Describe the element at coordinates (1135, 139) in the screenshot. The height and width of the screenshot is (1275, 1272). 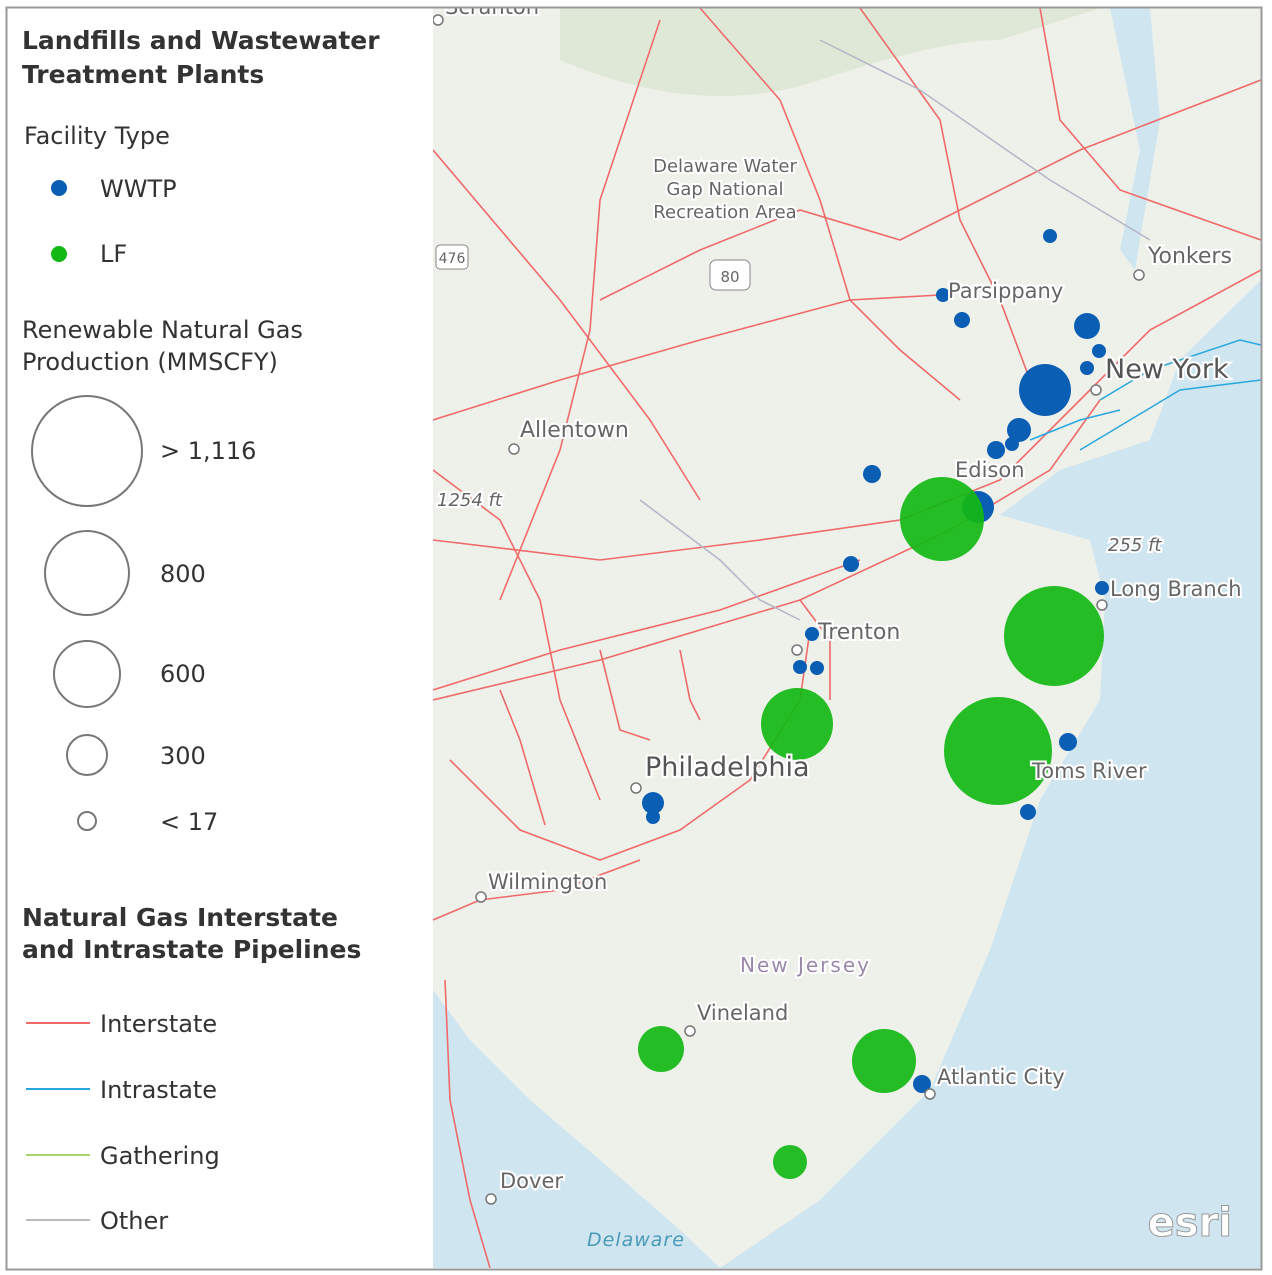
I see `hudson` at that location.